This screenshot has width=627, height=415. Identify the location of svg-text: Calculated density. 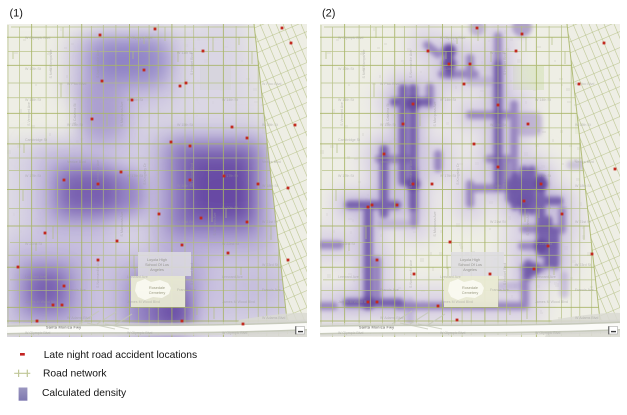
(84, 393).